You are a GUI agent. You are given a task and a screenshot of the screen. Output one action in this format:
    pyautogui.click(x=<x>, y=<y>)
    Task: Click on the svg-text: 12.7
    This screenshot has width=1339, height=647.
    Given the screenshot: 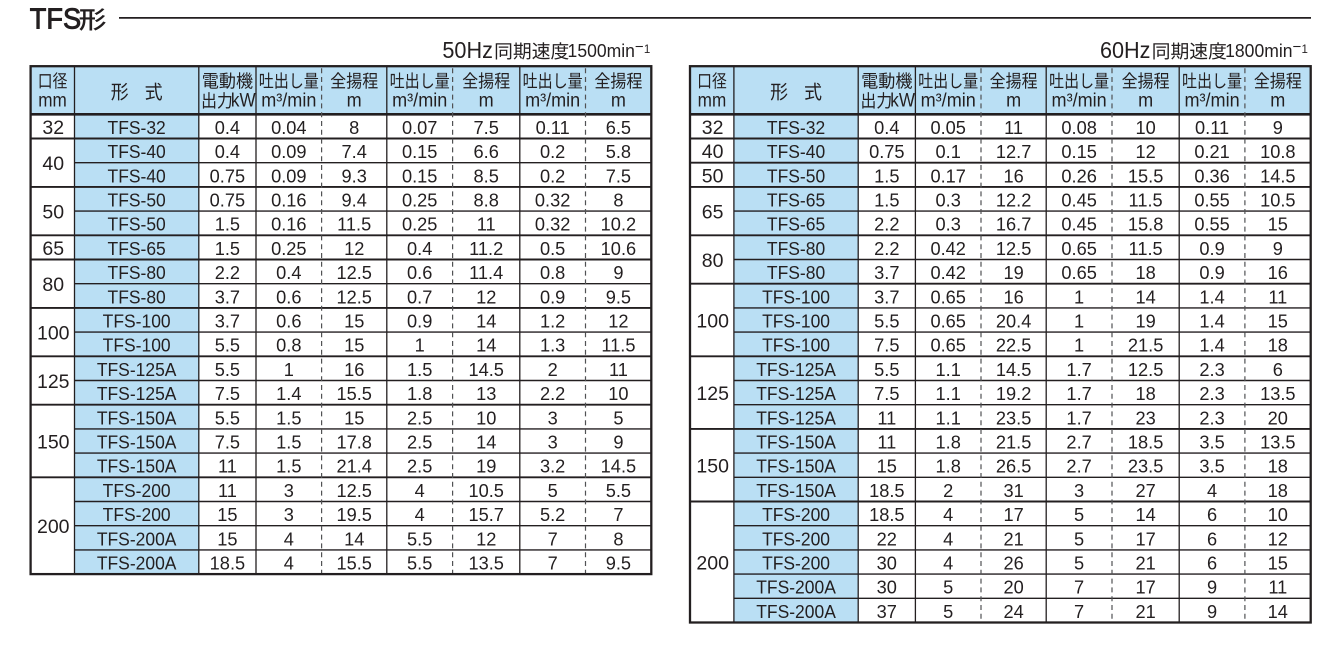 What is the action you would take?
    pyautogui.click(x=1013, y=151)
    